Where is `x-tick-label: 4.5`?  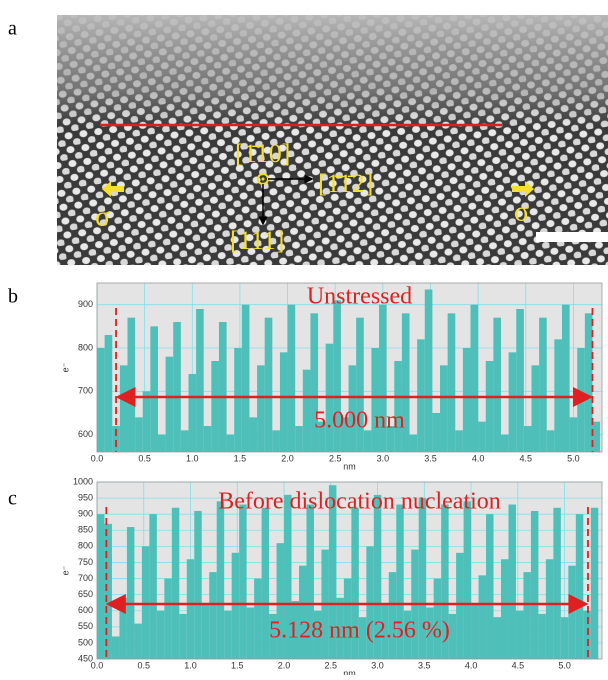 x-tick-label: 4.5 is located at coordinates (518, 665).